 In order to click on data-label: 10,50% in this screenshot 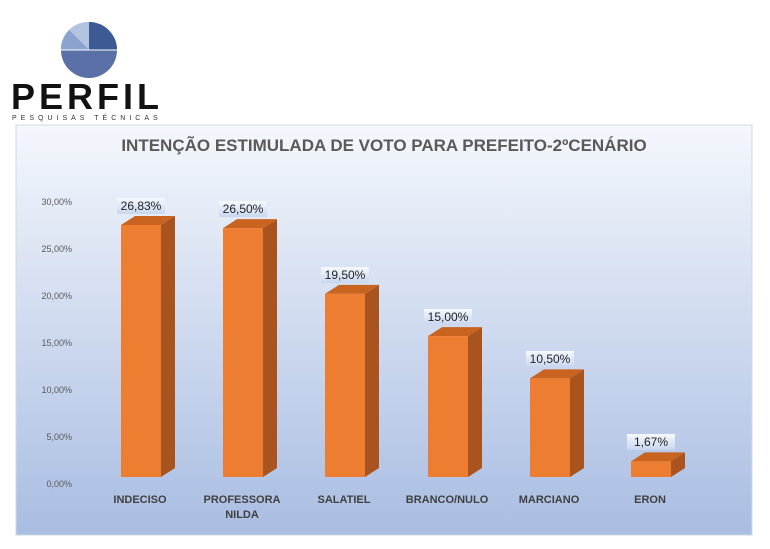, I will do `click(550, 359)`.